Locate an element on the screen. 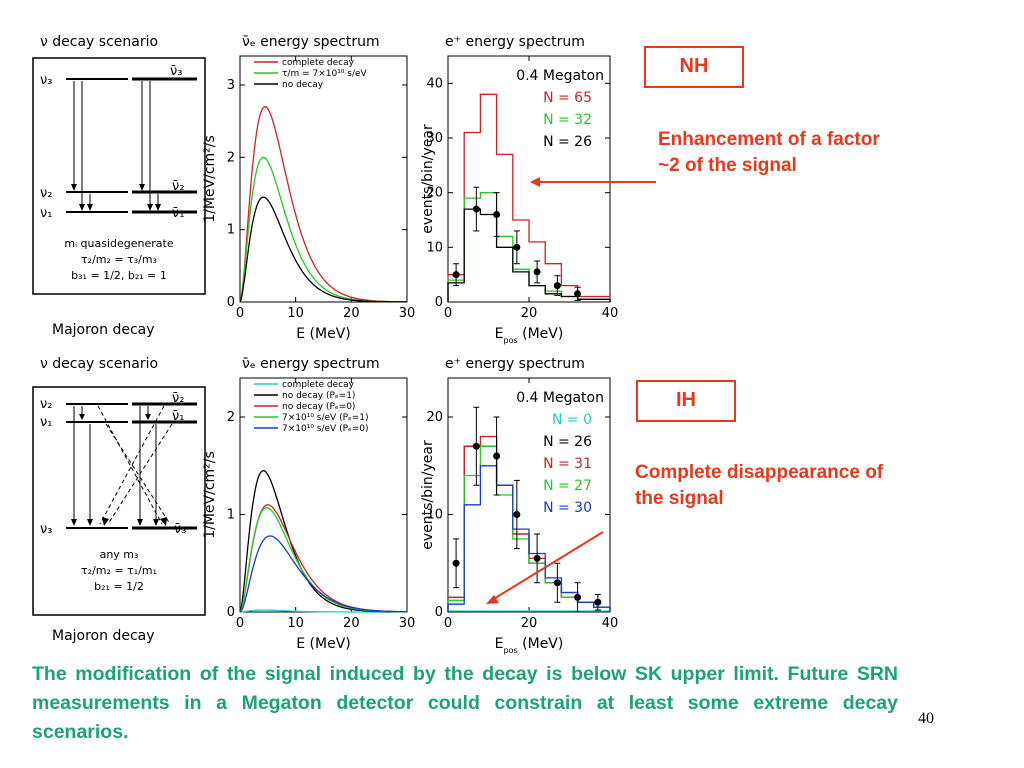 This screenshot has height=768, width=1024. ih-positron-xtick-label: 20 is located at coordinates (529, 623).